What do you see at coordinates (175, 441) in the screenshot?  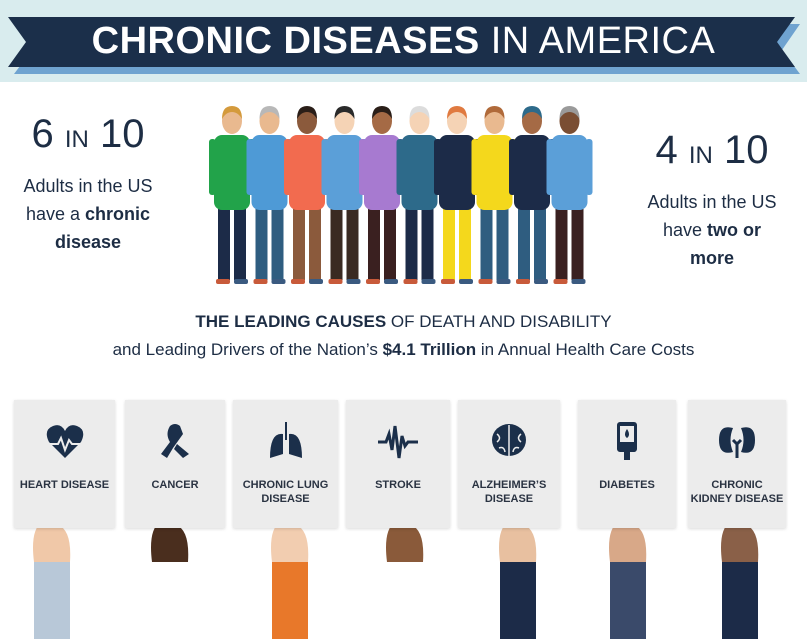 I see `ribbon-icon` at bounding box center [175, 441].